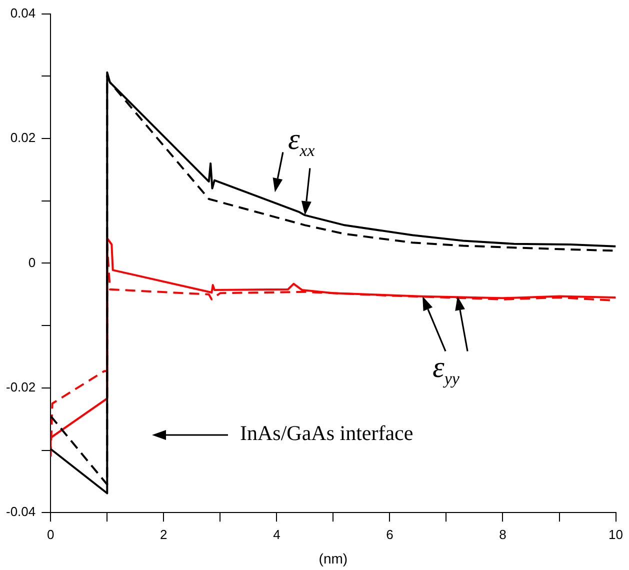 The height and width of the screenshot is (570, 629). Describe the element at coordinates (301, 142) in the screenshot. I see `annotation: ε$_{xx}$` at that location.